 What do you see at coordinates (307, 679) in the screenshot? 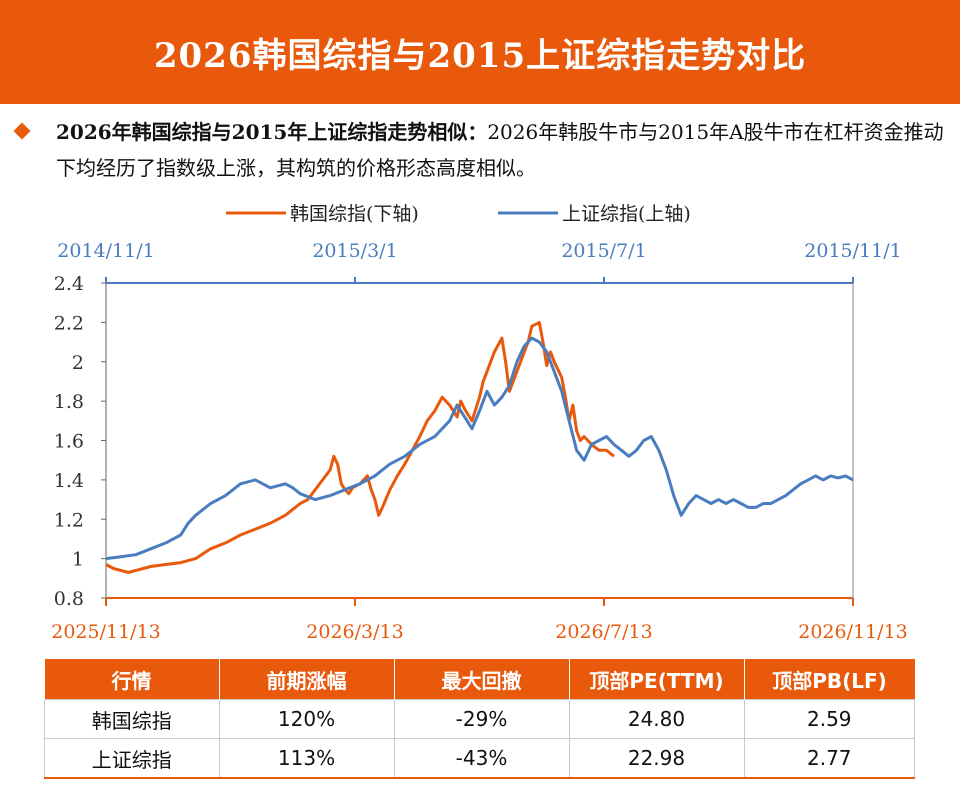
I see `column-header: 前期涨幅` at bounding box center [307, 679].